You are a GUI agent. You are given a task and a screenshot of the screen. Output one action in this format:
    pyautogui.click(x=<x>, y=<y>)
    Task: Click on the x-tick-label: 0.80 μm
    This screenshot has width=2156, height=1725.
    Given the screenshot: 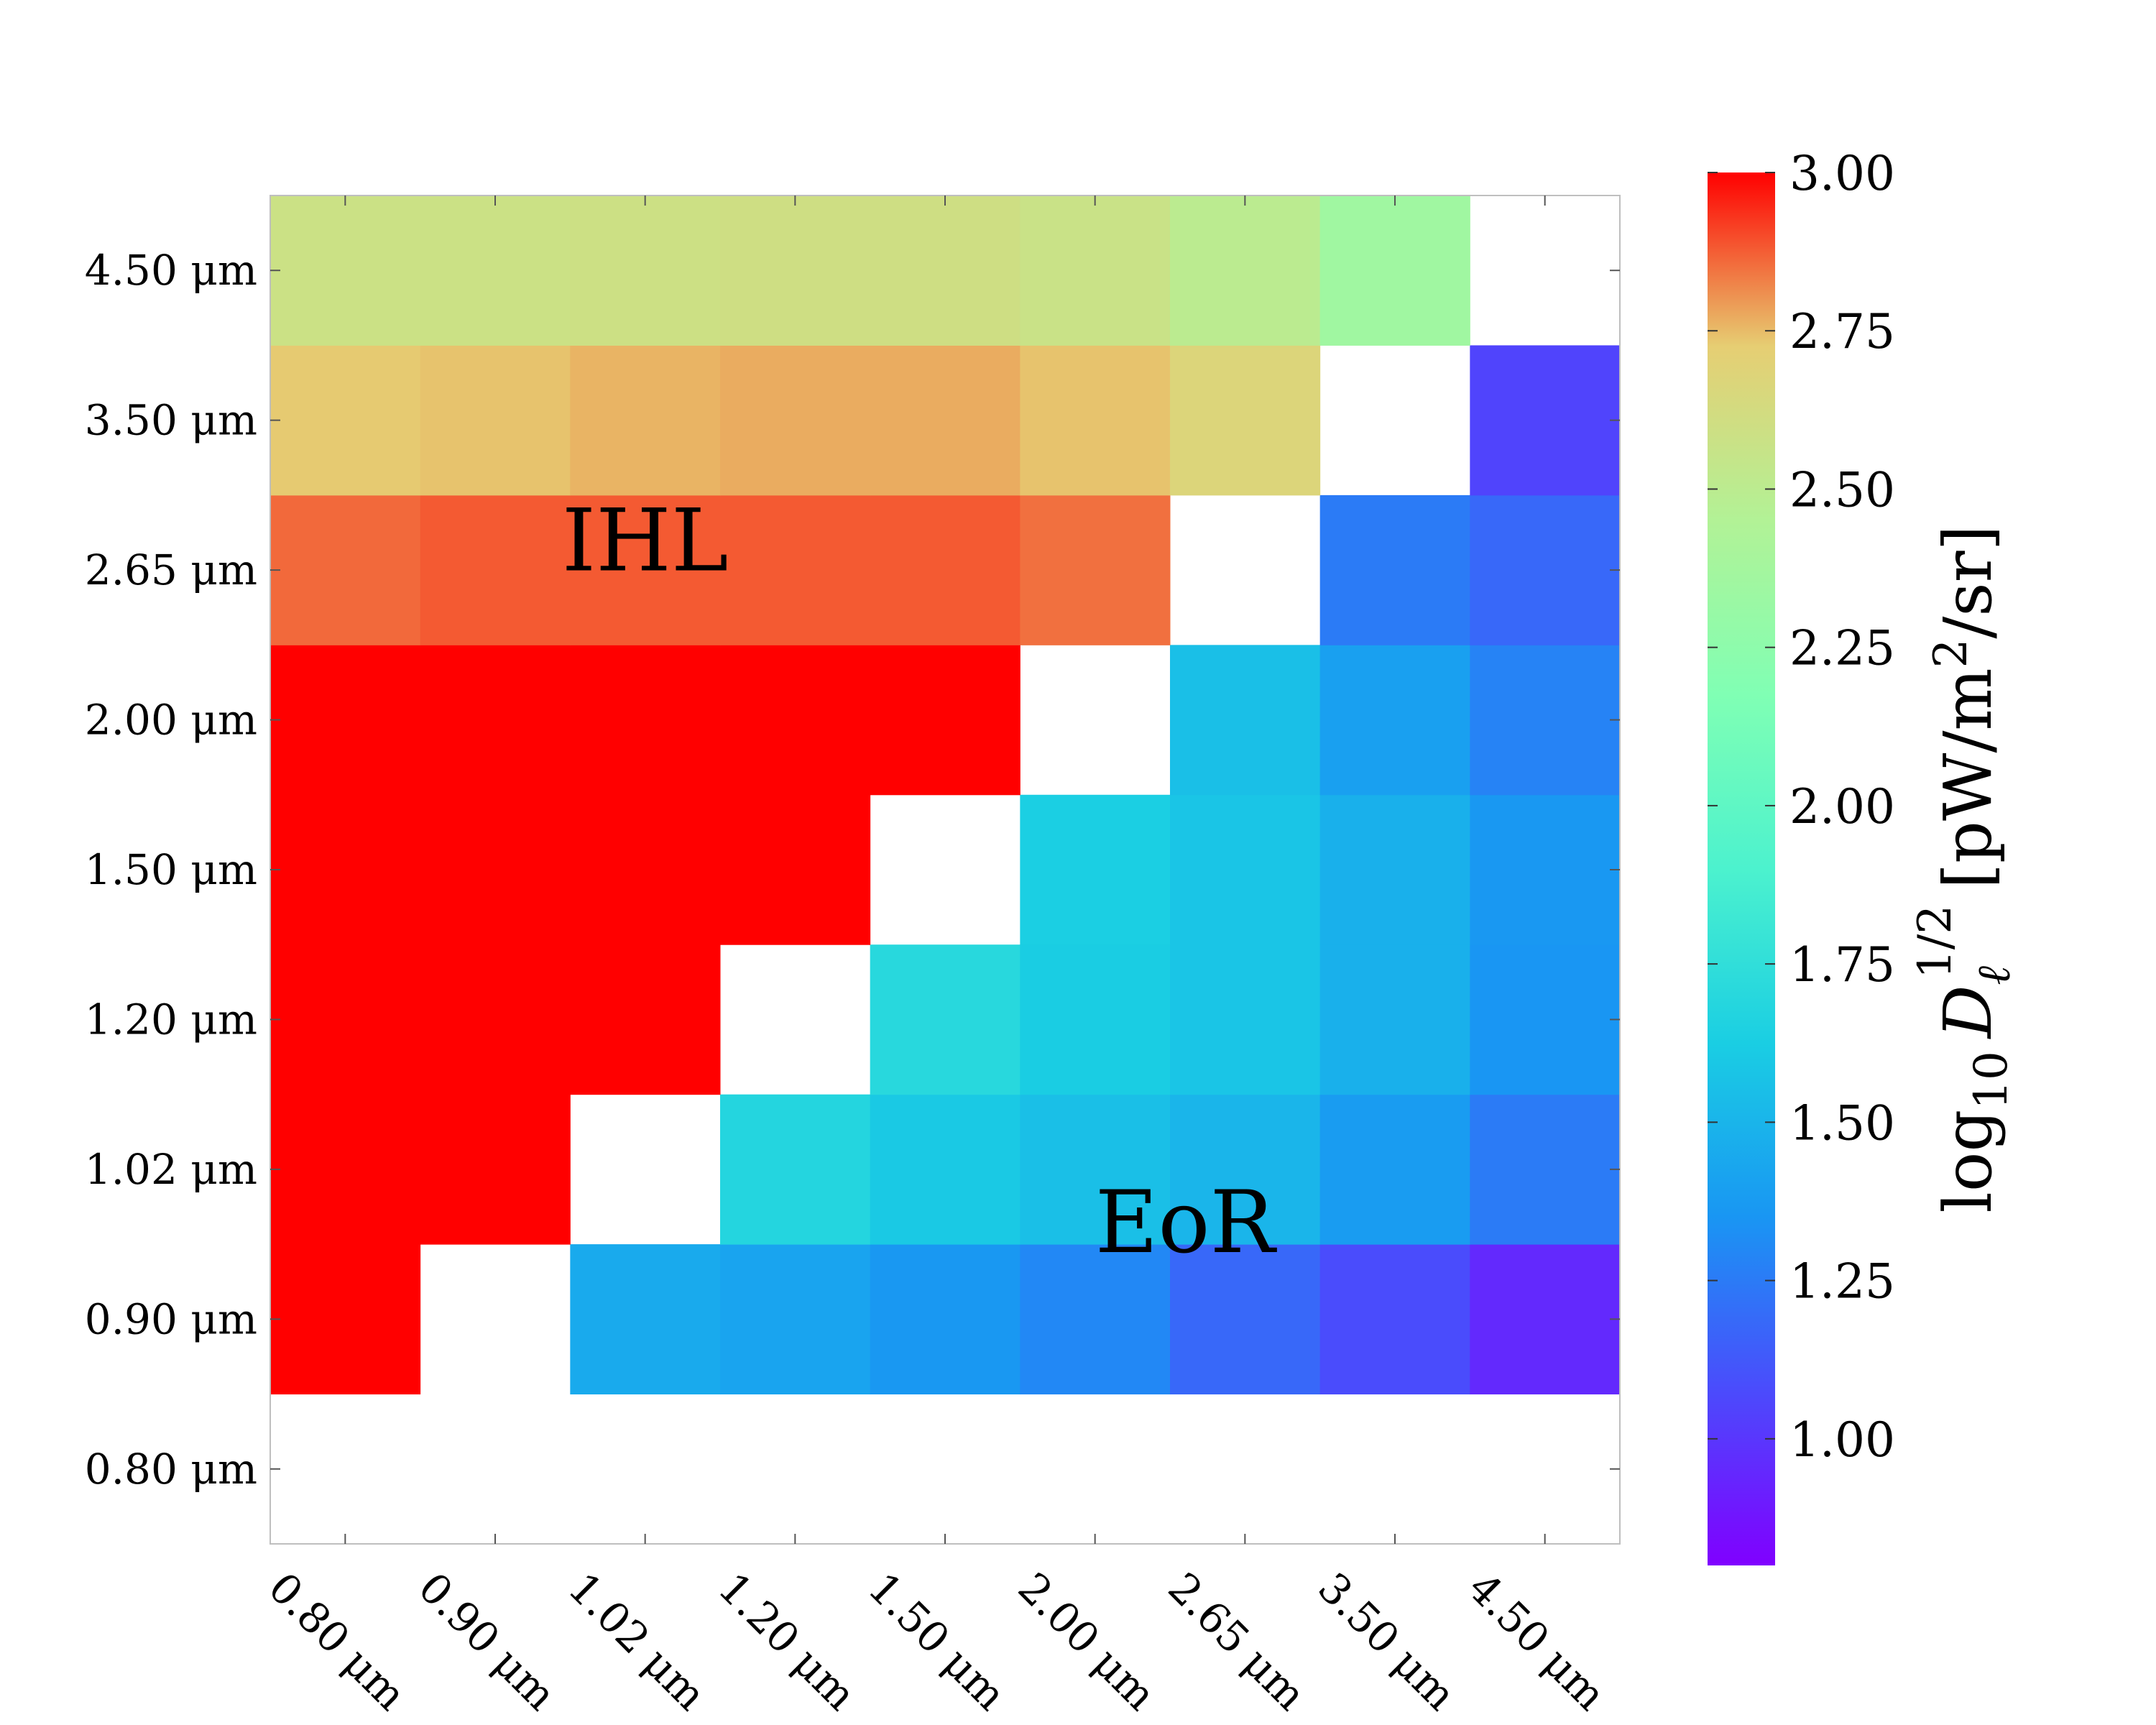 What is the action you would take?
    pyautogui.click(x=337, y=1641)
    